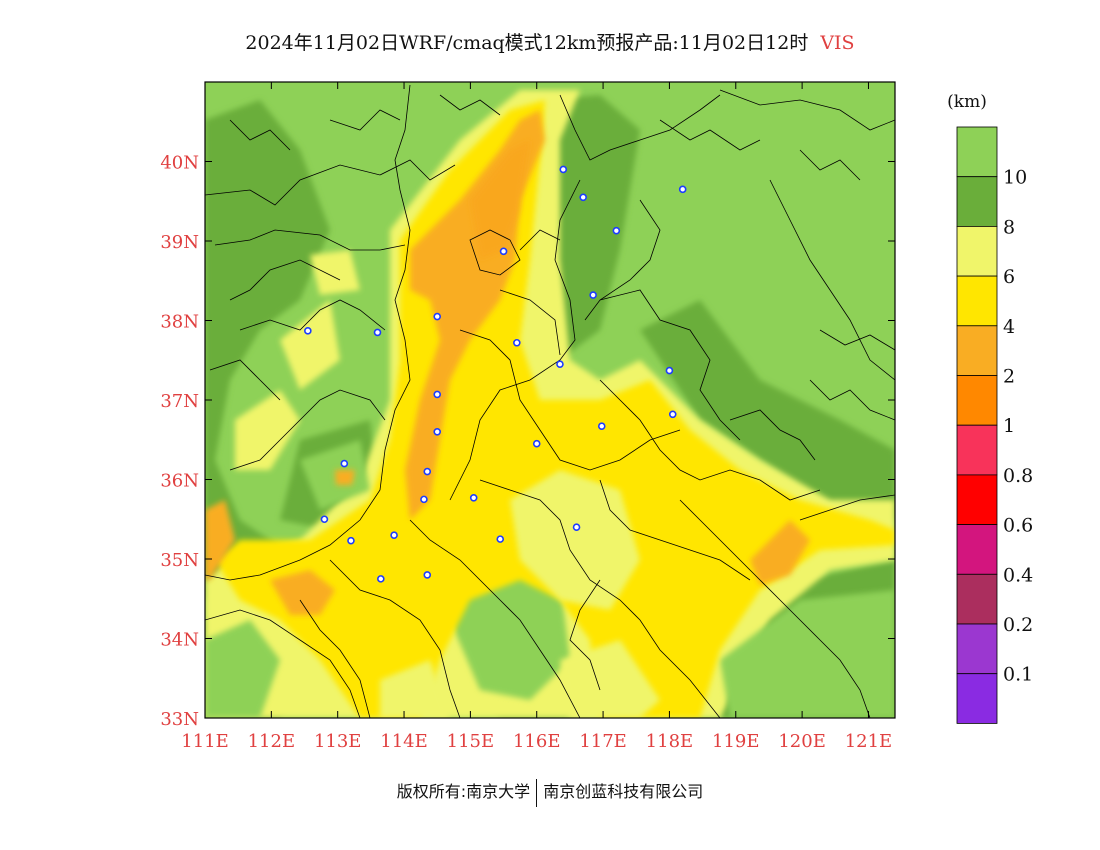 This screenshot has height=850, width=1100. Describe the element at coordinates (471, 741) in the screenshot. I see `x-tick-label: 115E` at that location.